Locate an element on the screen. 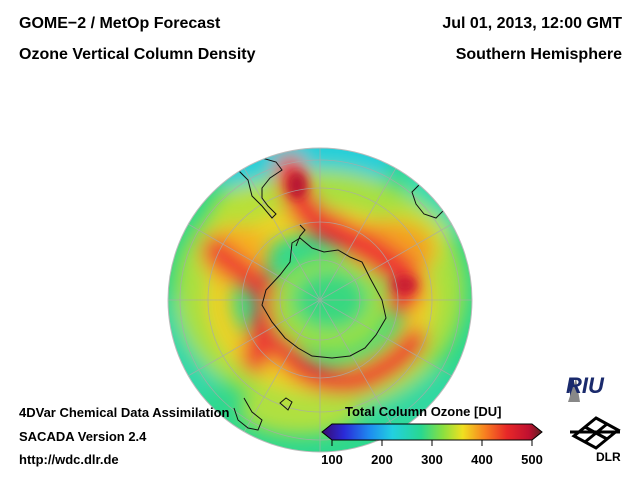  colorbar-ticks is located at coordinates (432, 443).